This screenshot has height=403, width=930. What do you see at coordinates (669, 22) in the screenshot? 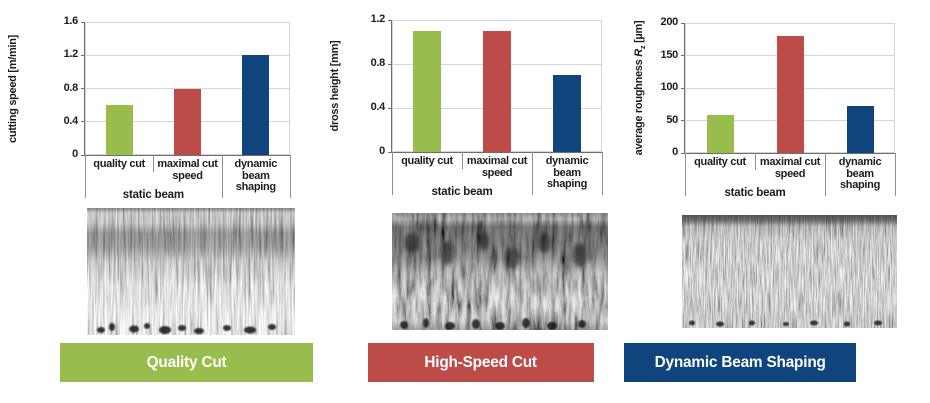
I see `y-tick-label: 200` at bounding box center [669, 22].